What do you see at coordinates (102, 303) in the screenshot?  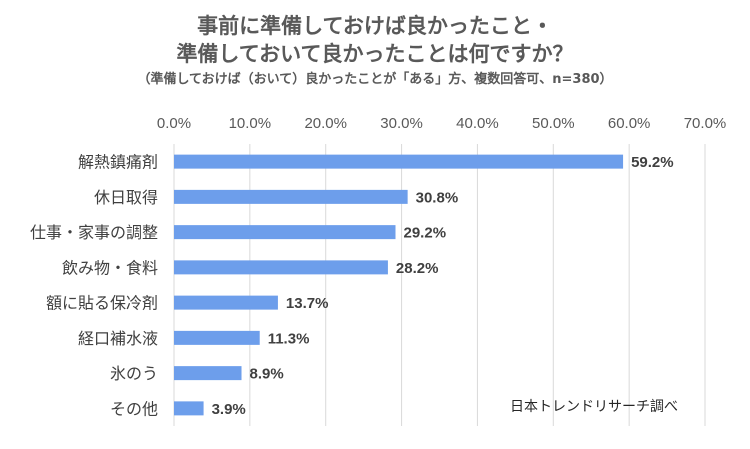 I see `category-label: 額に貼る保冷剤` at bounding box center [102, 303].